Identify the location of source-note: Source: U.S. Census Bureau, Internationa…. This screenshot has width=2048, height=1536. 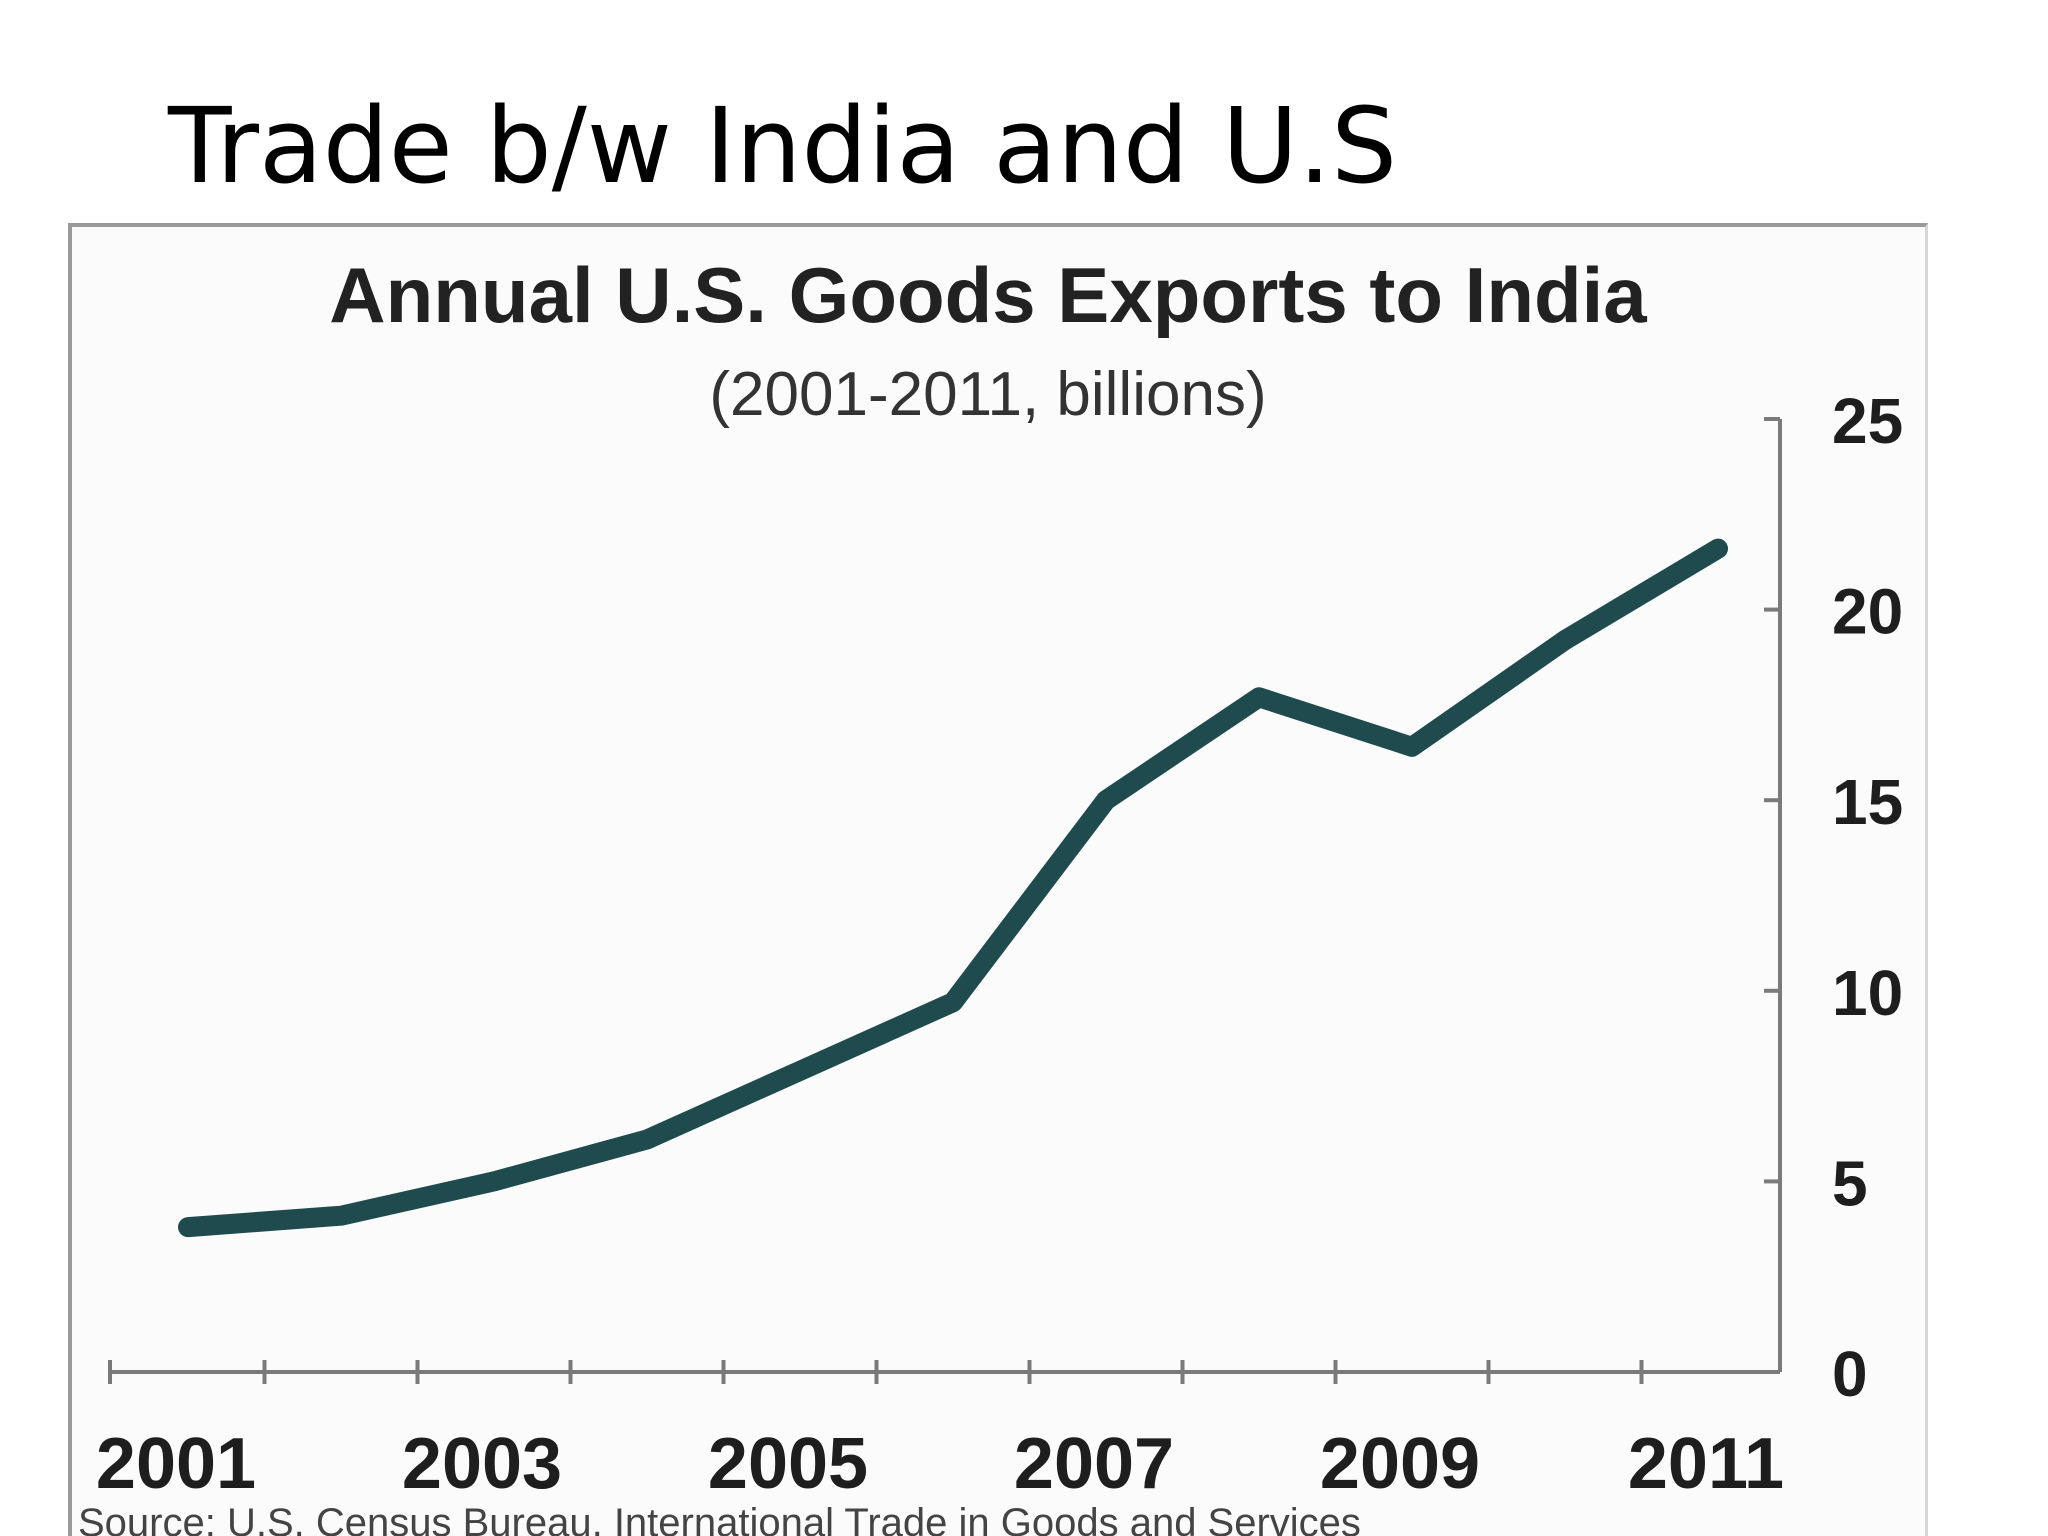
(719, 1518).